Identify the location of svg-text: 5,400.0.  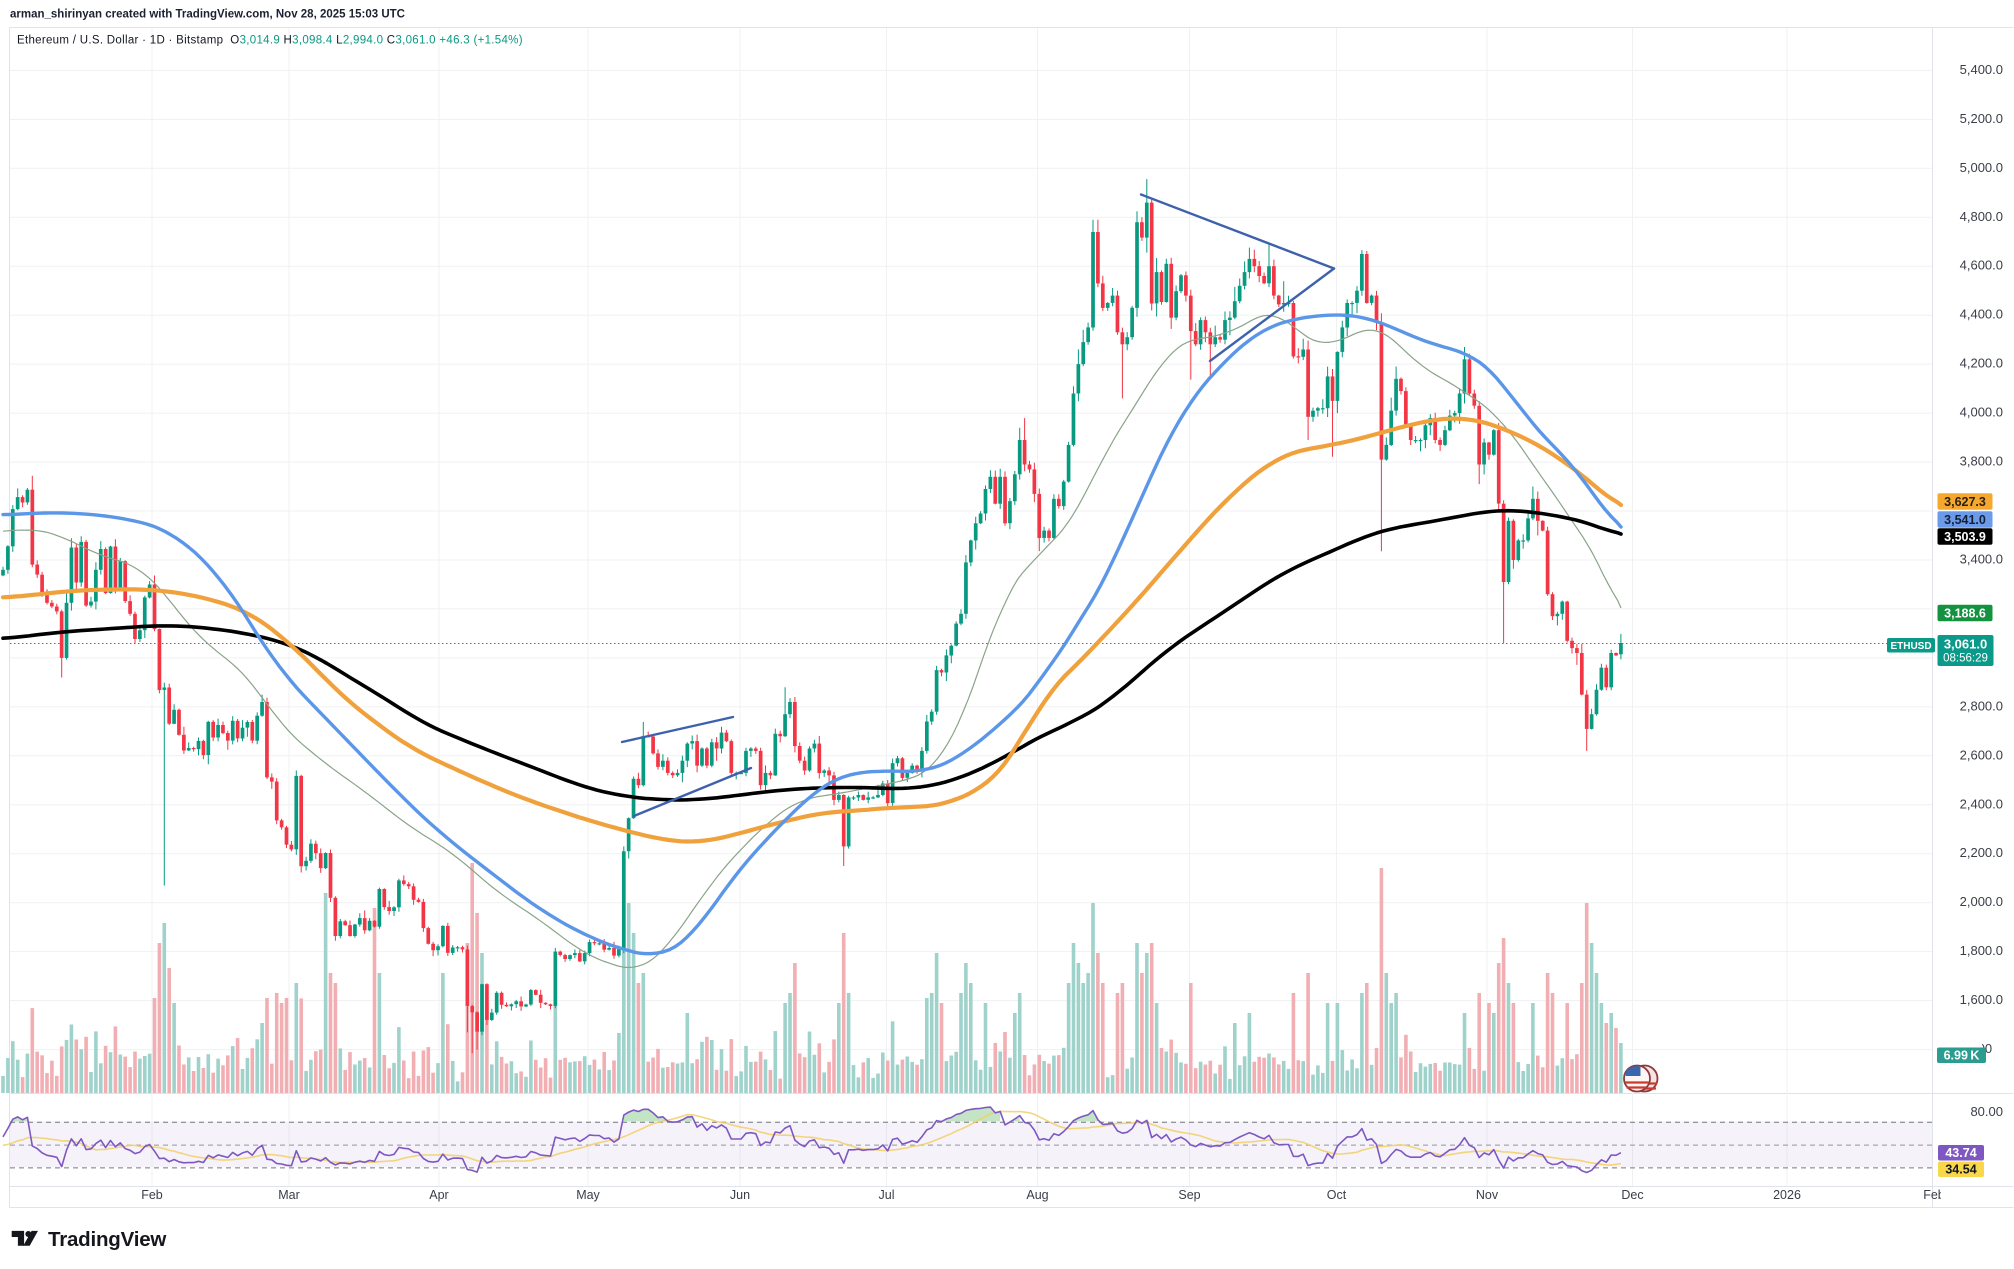
(1981, 69).